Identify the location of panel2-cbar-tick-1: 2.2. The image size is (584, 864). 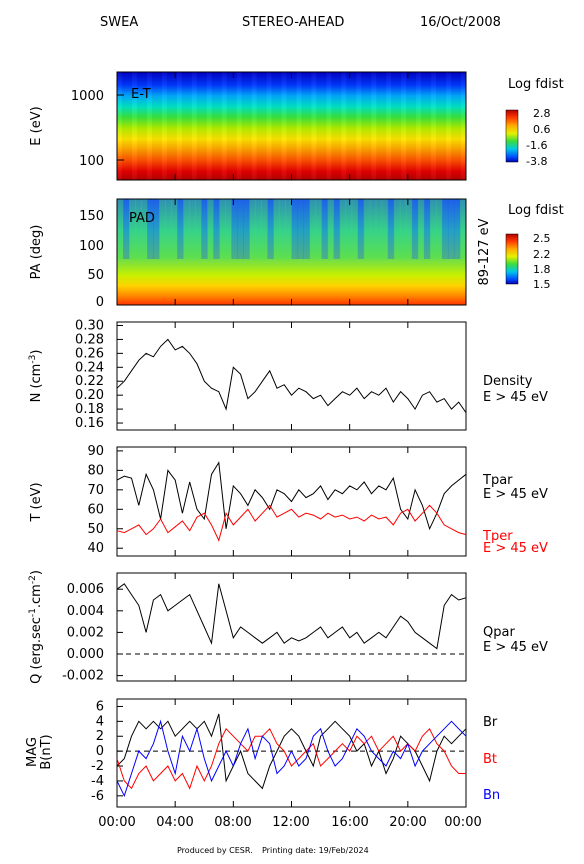
(542, 254).